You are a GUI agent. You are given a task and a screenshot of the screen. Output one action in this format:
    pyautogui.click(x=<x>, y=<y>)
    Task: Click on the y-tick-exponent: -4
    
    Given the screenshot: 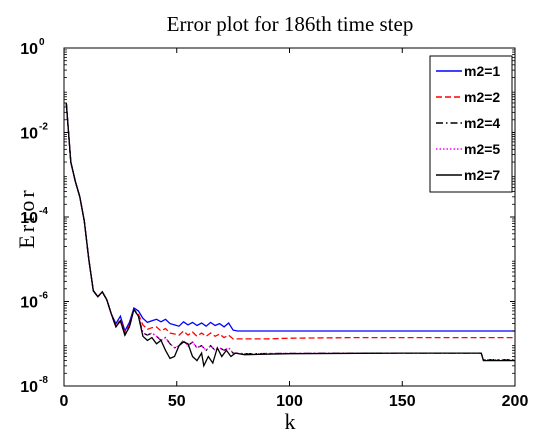 What is the action you would take?
    pyautogui.click(x=43, y=211)
    